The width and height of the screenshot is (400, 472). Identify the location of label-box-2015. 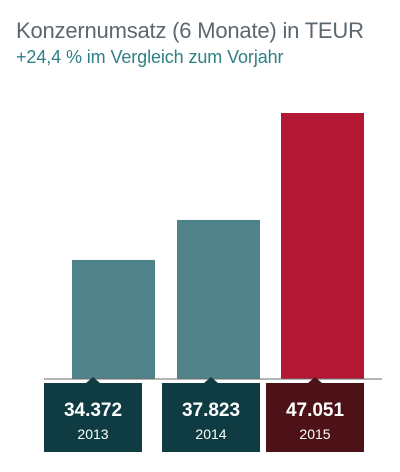
(315, 417).